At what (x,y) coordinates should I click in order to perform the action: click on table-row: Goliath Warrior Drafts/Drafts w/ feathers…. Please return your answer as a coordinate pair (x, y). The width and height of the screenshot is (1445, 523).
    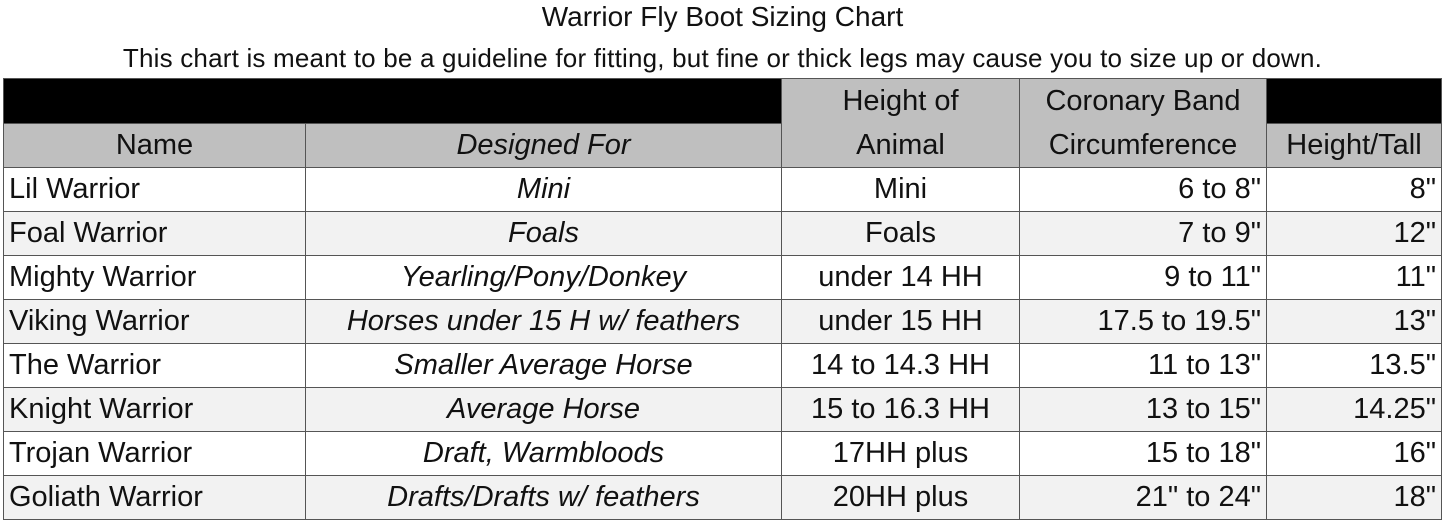
    Looking at the image, I should click on (722, 497).